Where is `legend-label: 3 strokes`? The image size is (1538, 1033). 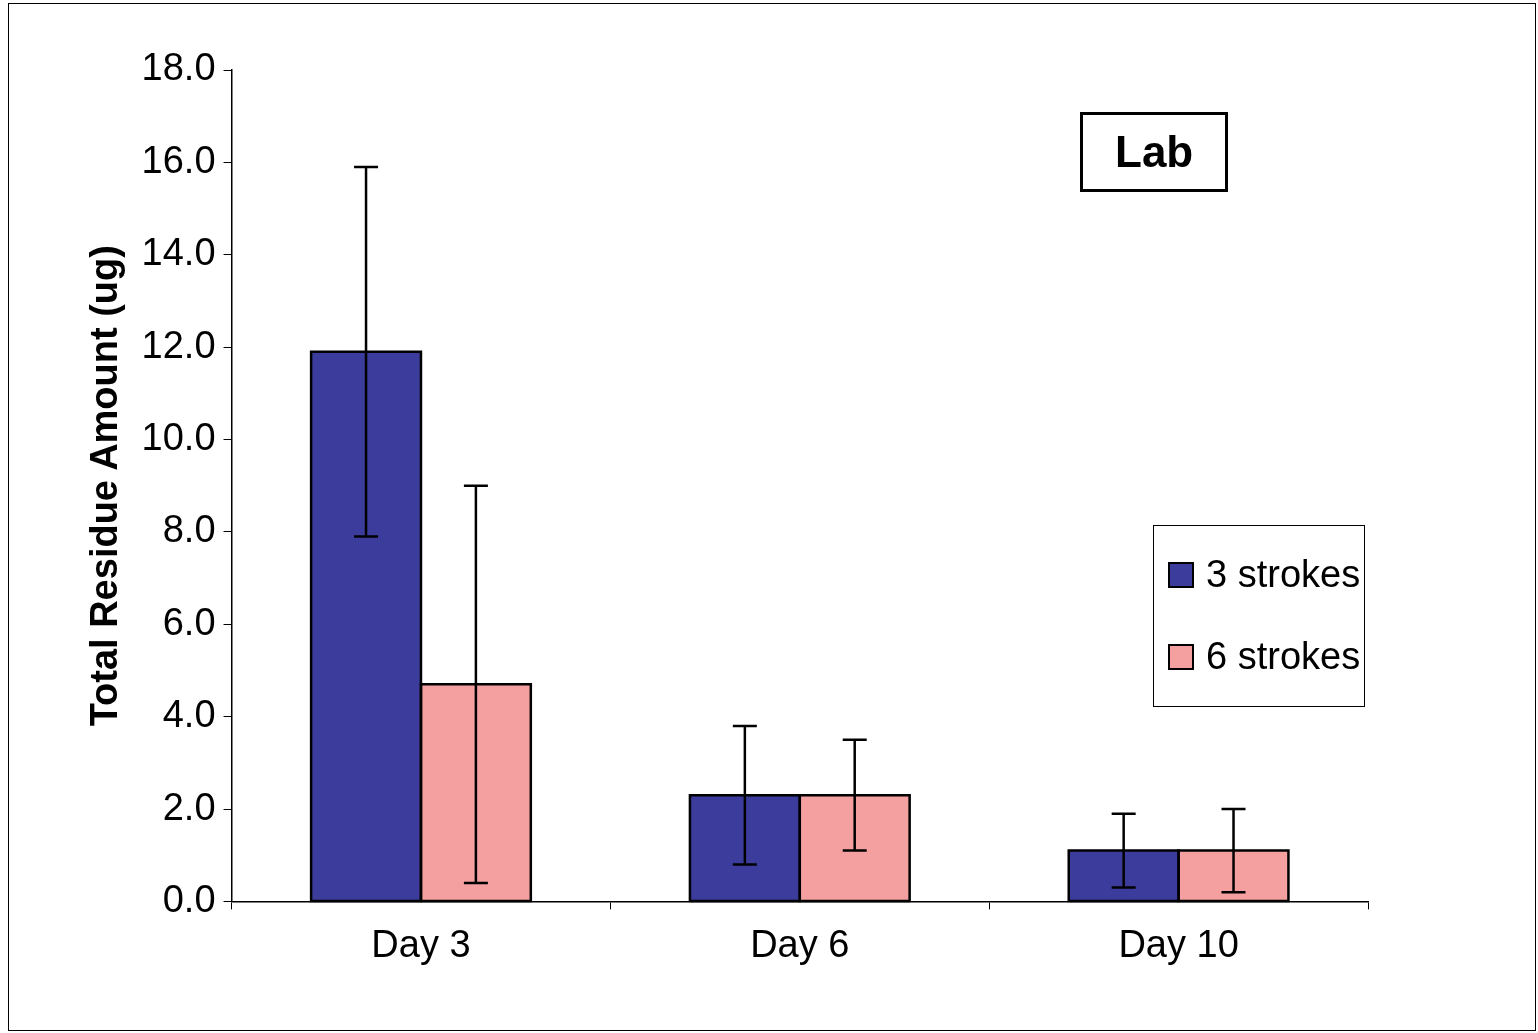 legend-label: 3 strokes is located at coordinates (1283, 575).